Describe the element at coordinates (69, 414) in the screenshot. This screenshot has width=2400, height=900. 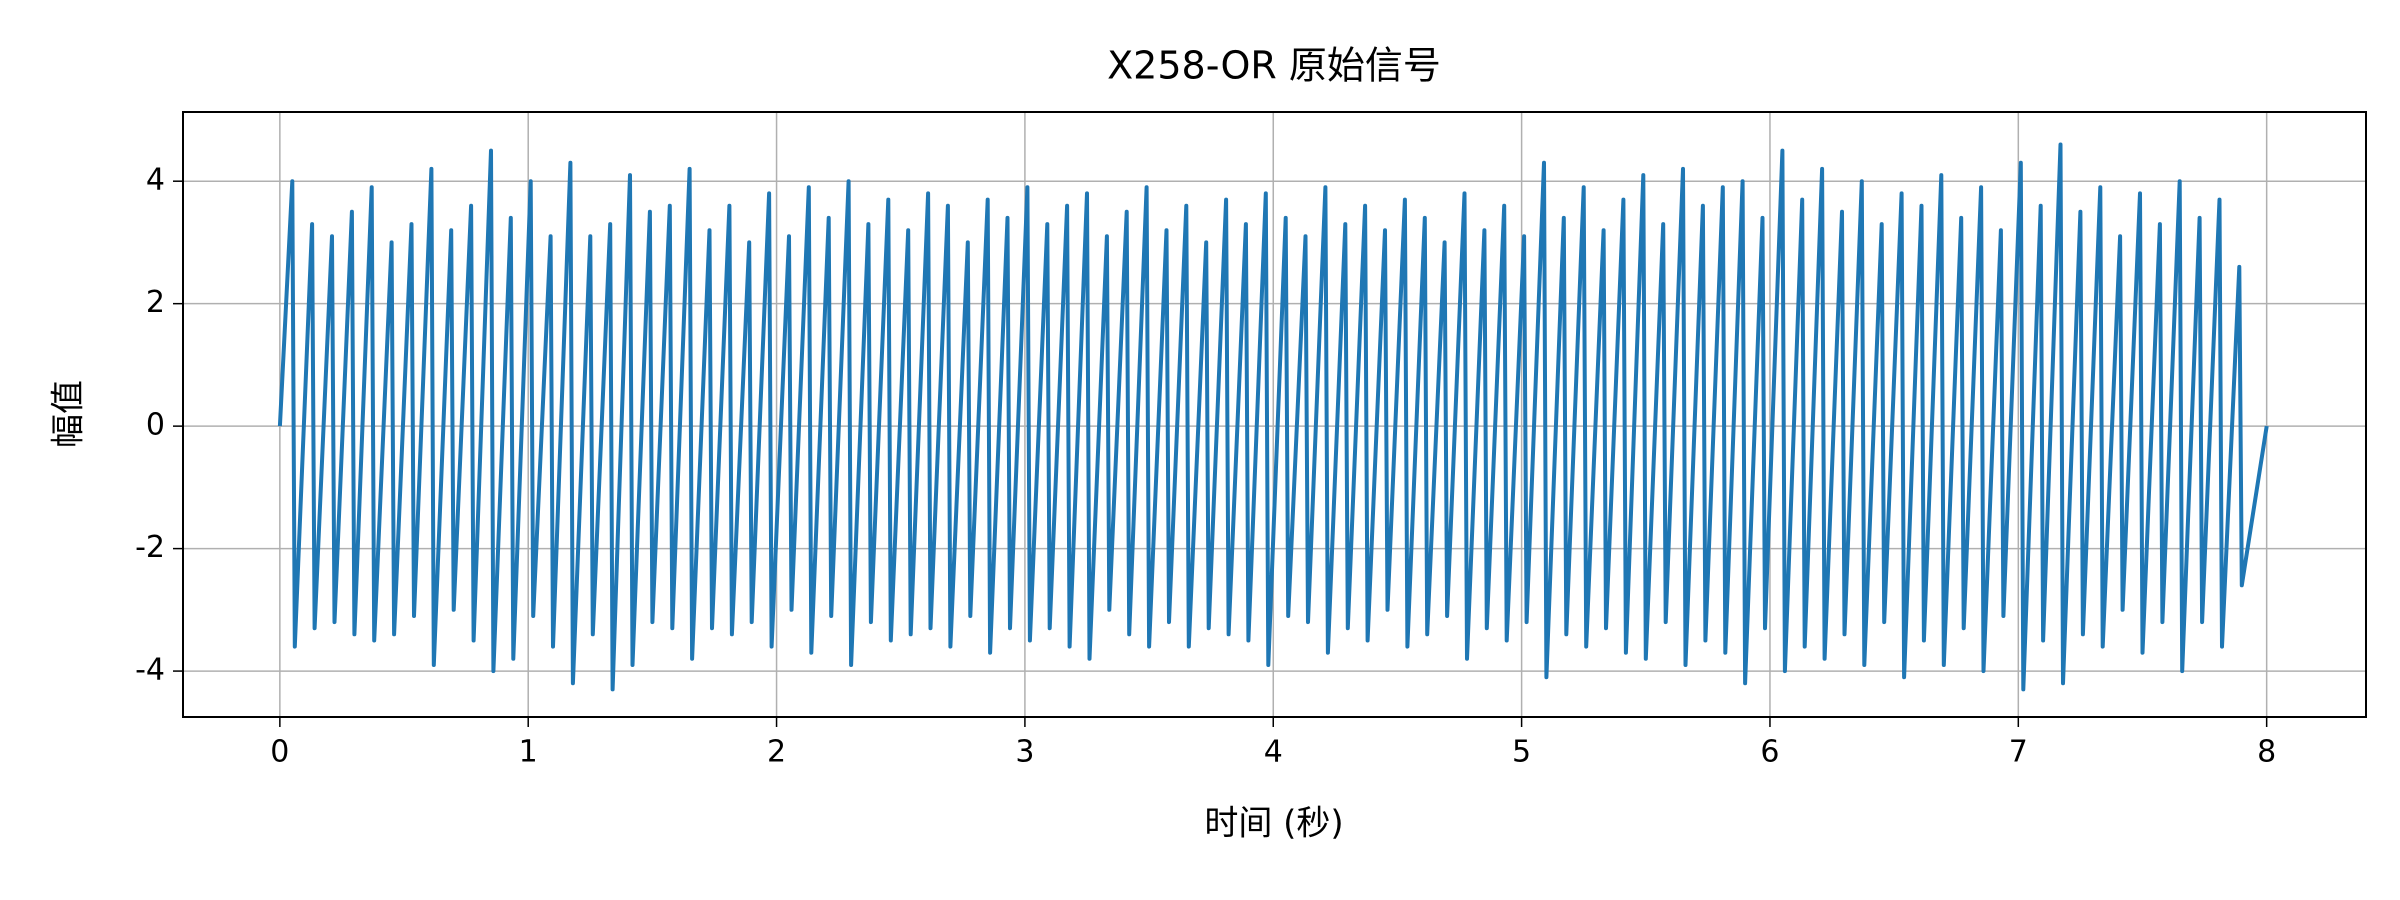
I see `y-axis-label: 幅值` at that location.